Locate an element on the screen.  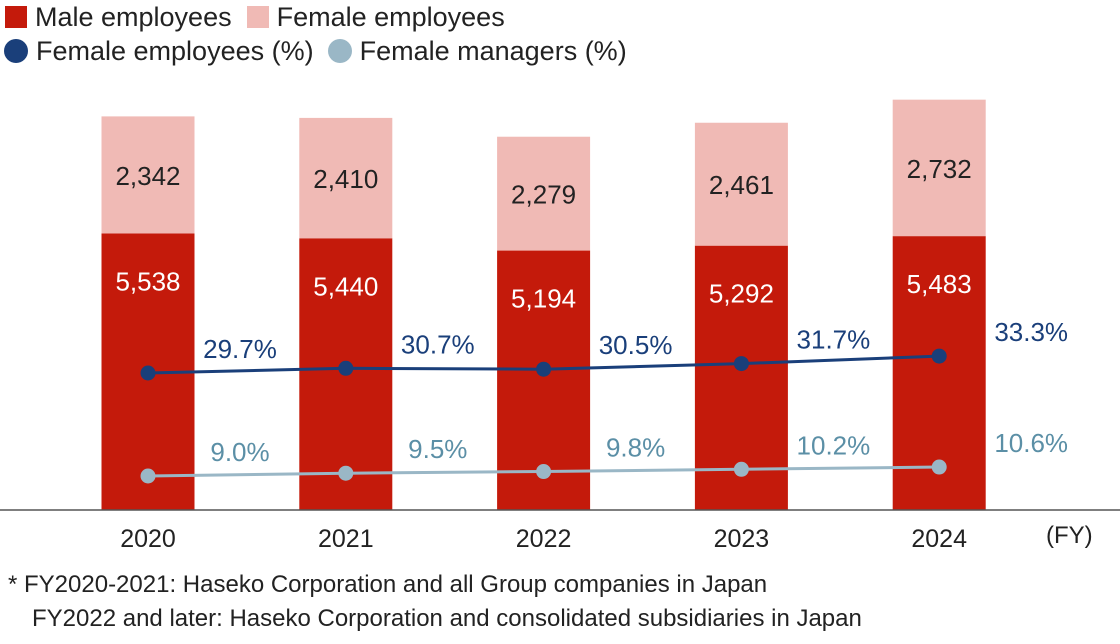
female-pct-point-2024 is located at coordinates (939, 356).